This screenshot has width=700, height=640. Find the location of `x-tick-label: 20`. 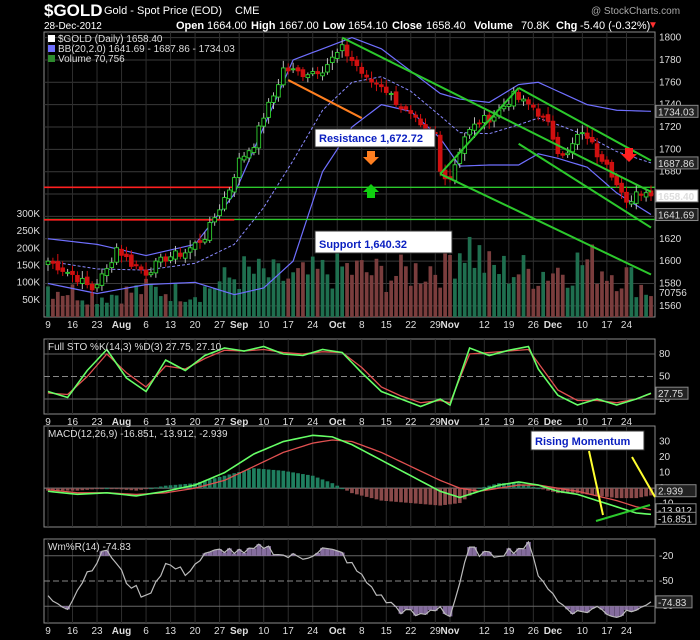

x-tick-label: 20 is located at coordinates (196, 631).